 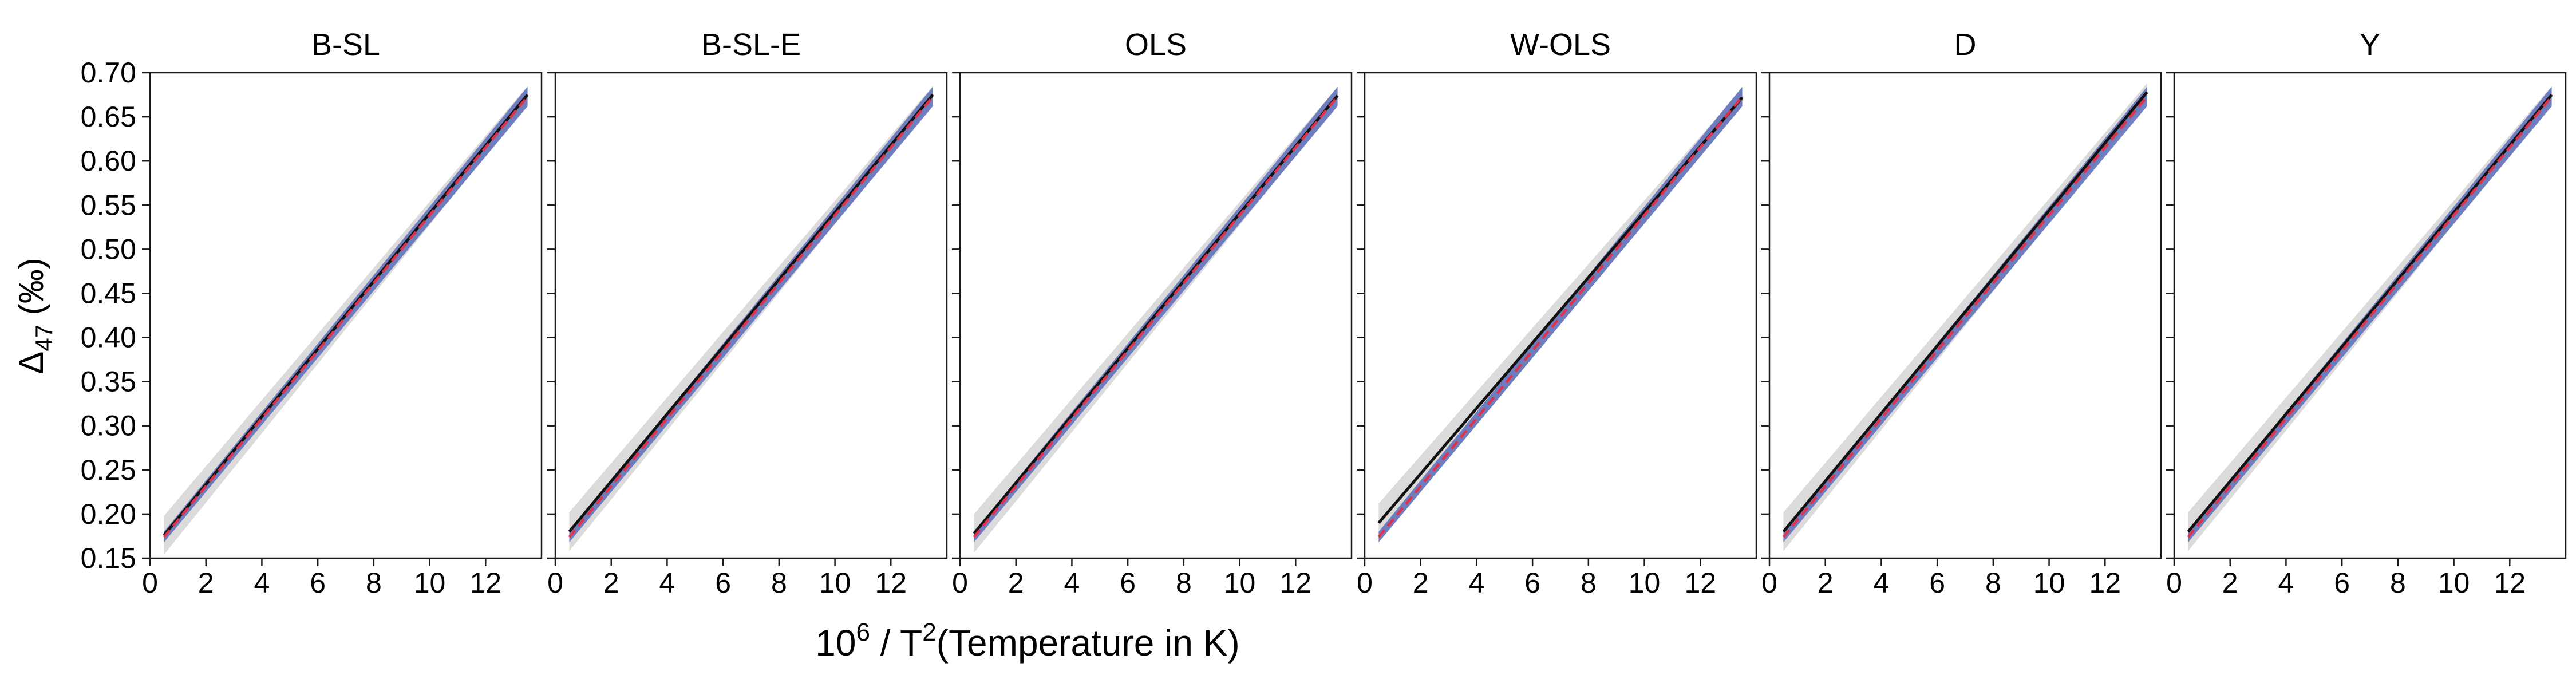 I want to click on panel-ols: OLS 0 2 4 6 8 10 12, so click(x=1152, y=313).